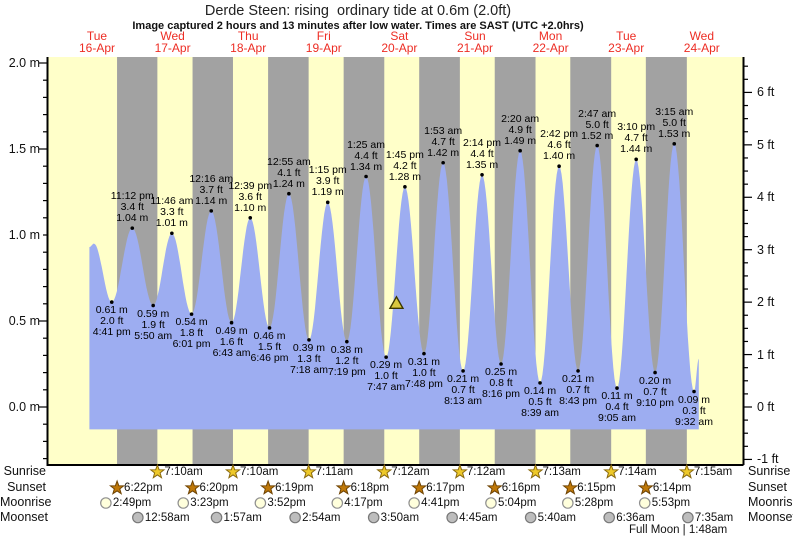  Describe the element at coordinates (309, 358) in the screenshot. I see `annotation-line: 1.3 ft` at that location.